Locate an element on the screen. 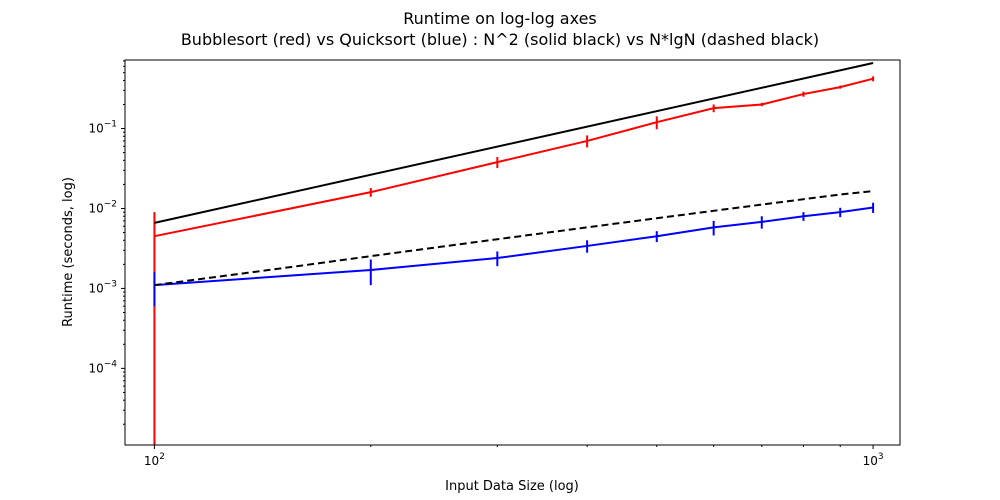 The width and height of the screenshot is (1000, 500). y-tick-label: 10⁻² is located at coordinates (102, 207).